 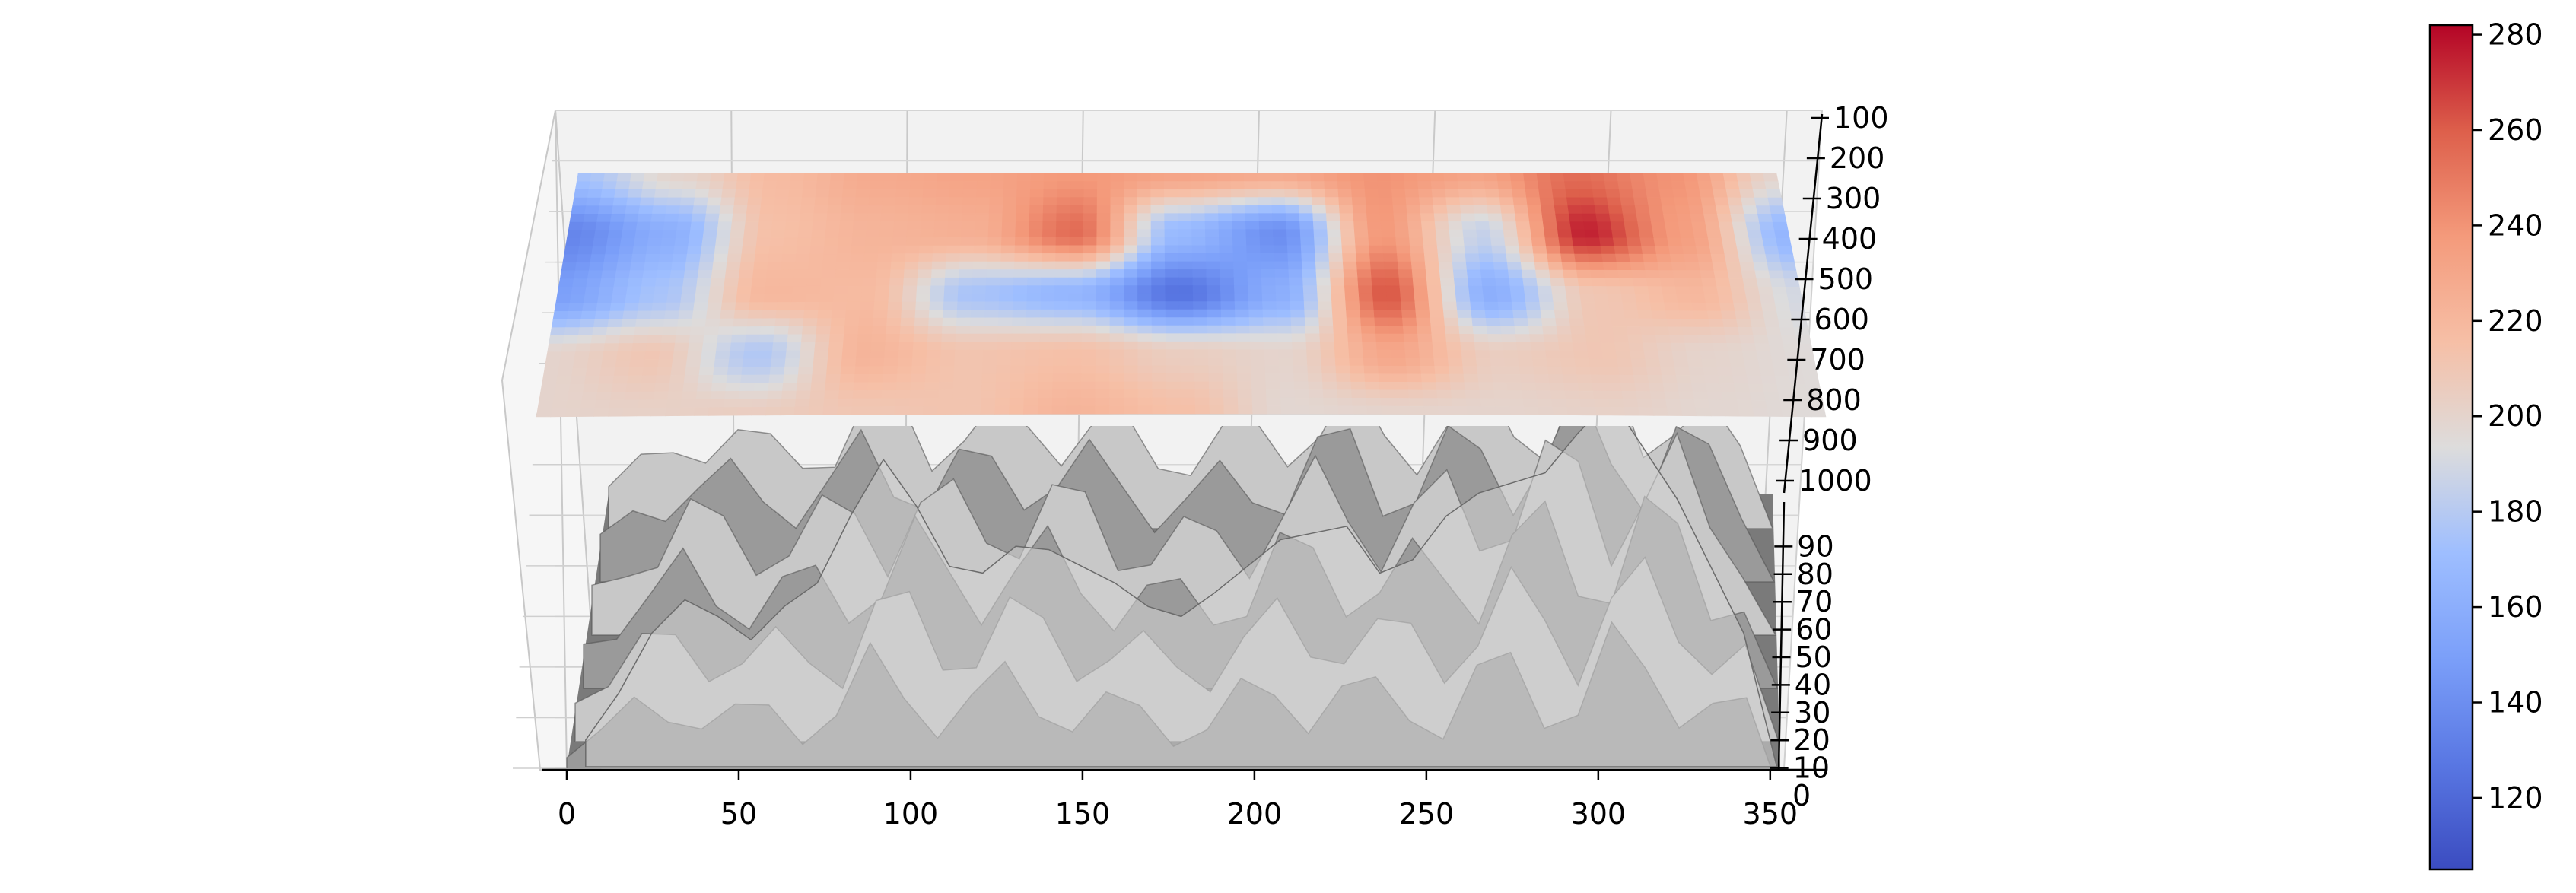 I want to click on colorbar-tick-label: 280, so click(x=2515, y=35).